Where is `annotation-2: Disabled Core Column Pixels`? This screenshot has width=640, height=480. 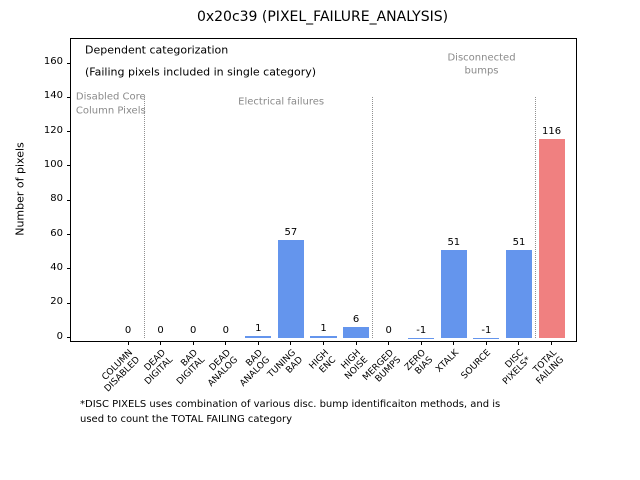 annotation-2: Disabled Core Column Pixels is located at coordinates (110, 104).